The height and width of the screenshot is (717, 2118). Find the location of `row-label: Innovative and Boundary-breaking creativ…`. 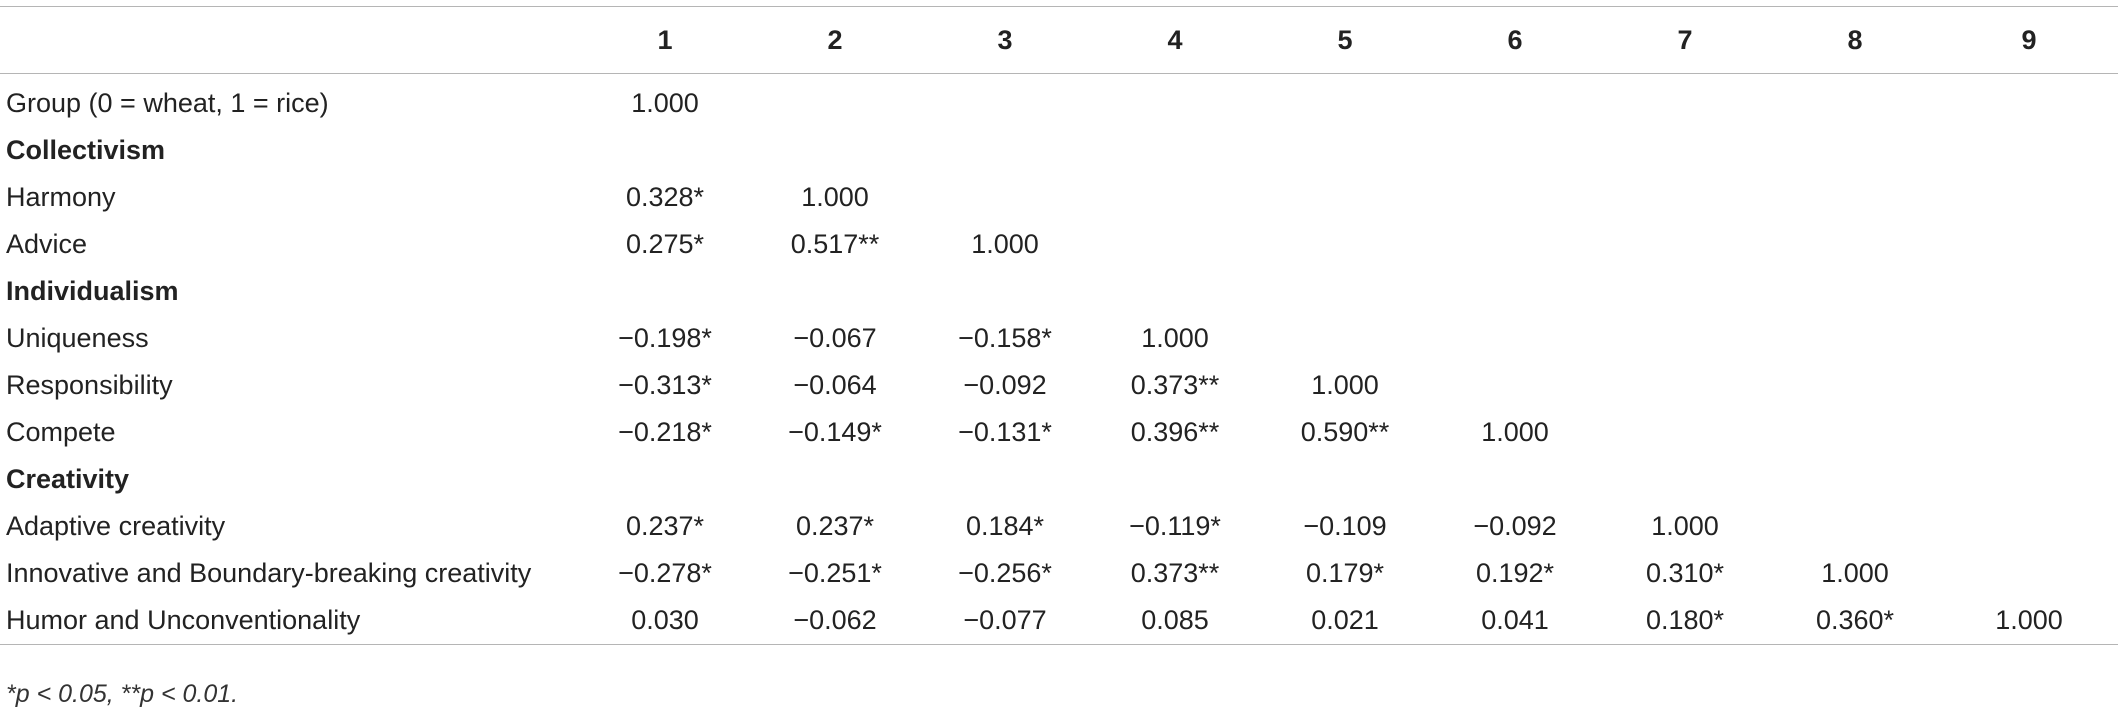

row-label: Innovative and Boundary-breaking creativ… is located at coordinates (269, 573).